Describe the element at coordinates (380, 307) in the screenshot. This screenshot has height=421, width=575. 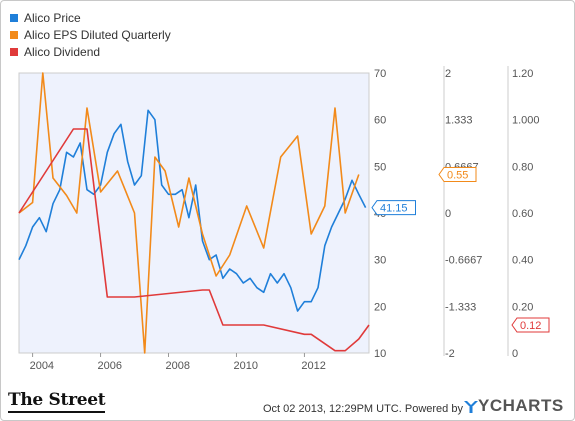
I see `y-tick-label-axis0: 20` at that location.